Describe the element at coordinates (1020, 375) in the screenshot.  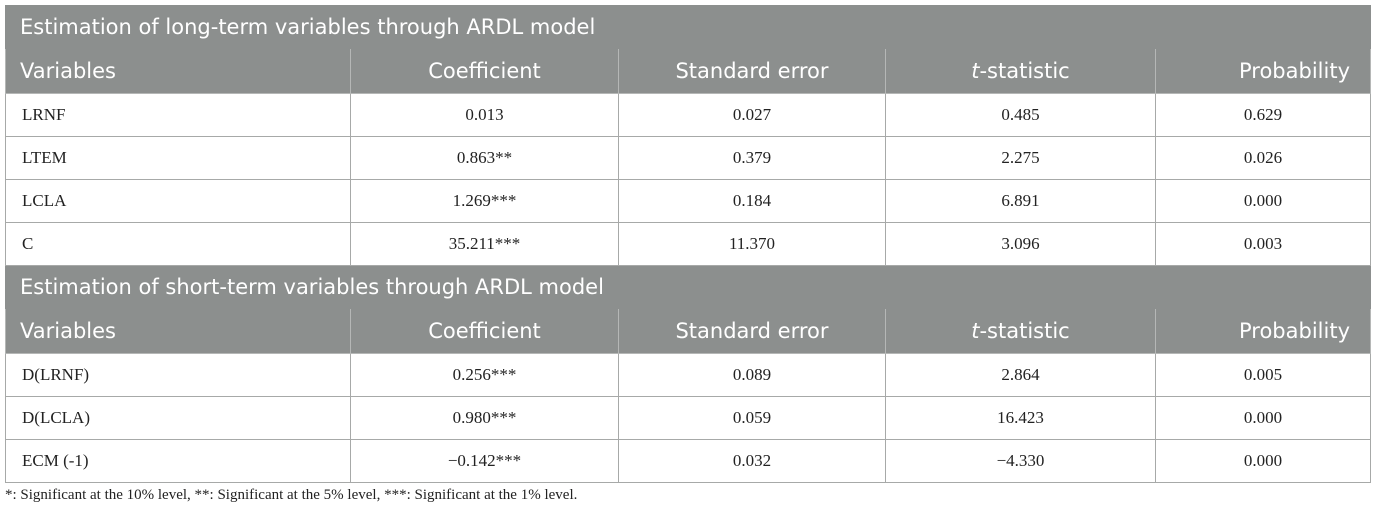
I see `cell: 2.864` at that location.